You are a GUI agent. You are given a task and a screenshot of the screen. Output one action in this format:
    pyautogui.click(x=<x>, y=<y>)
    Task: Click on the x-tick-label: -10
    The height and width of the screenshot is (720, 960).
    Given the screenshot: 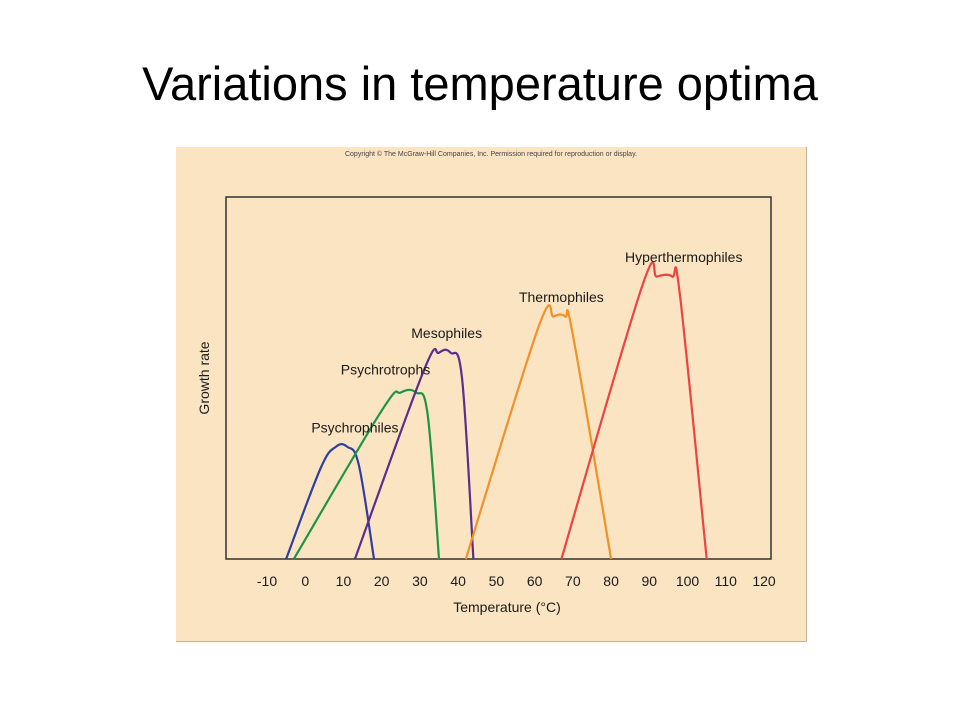 What is the action you would take?
    pyautogui.click(x=267, y=581)
    